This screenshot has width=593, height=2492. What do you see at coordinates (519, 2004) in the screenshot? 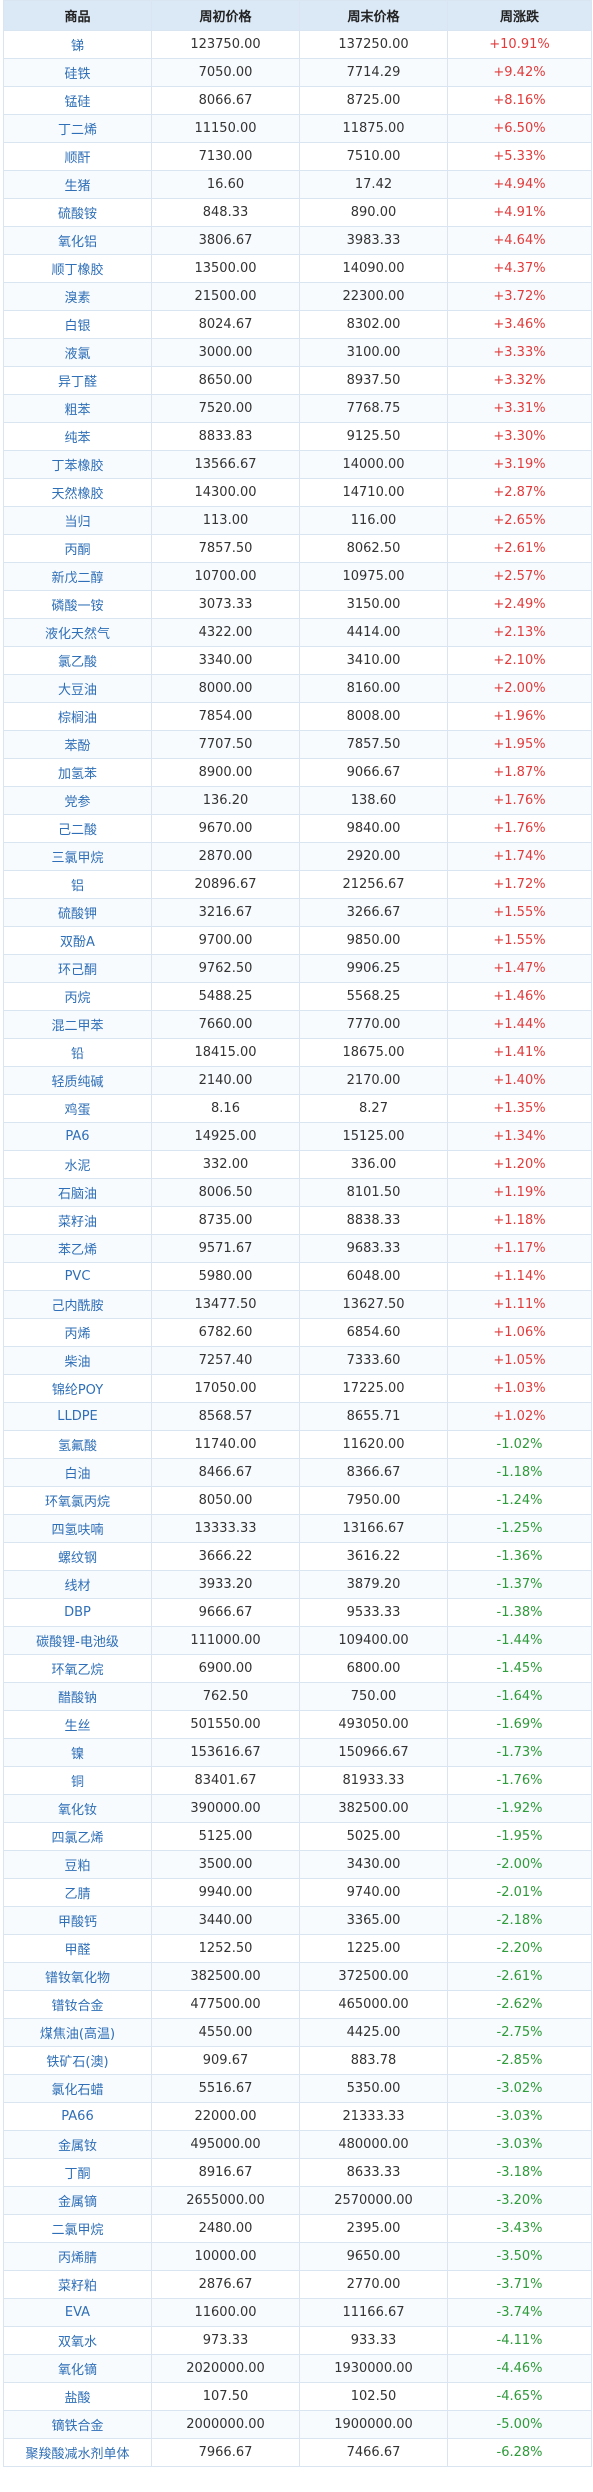
I see `weekly-change-cell: -2.62%` at bounding box center [519, 2004].